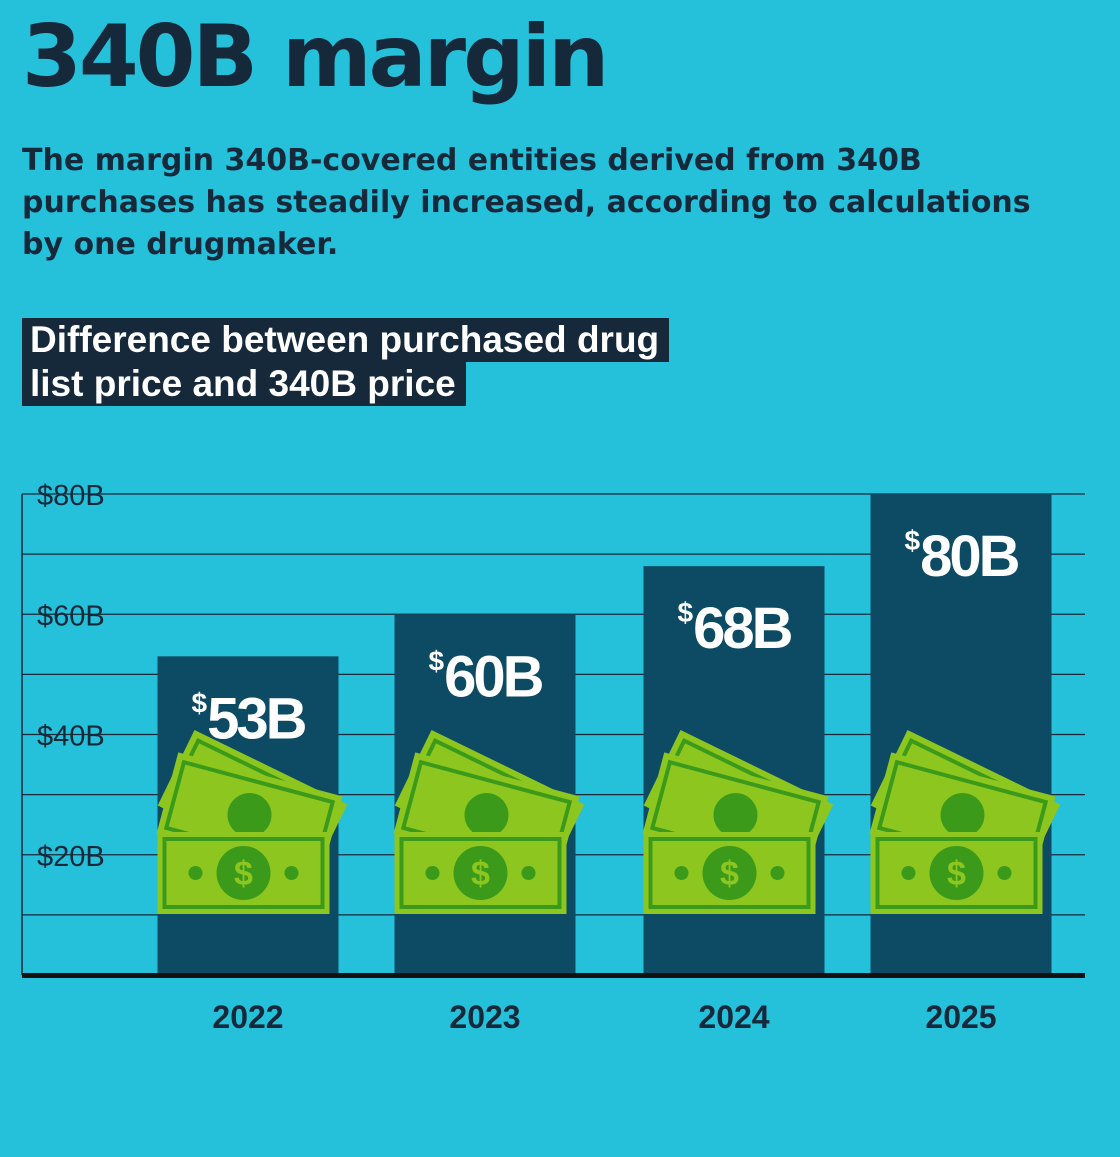 This screenshot has width=1120, height=1157. I want to click on value-number: 68B, so click(742, 628).